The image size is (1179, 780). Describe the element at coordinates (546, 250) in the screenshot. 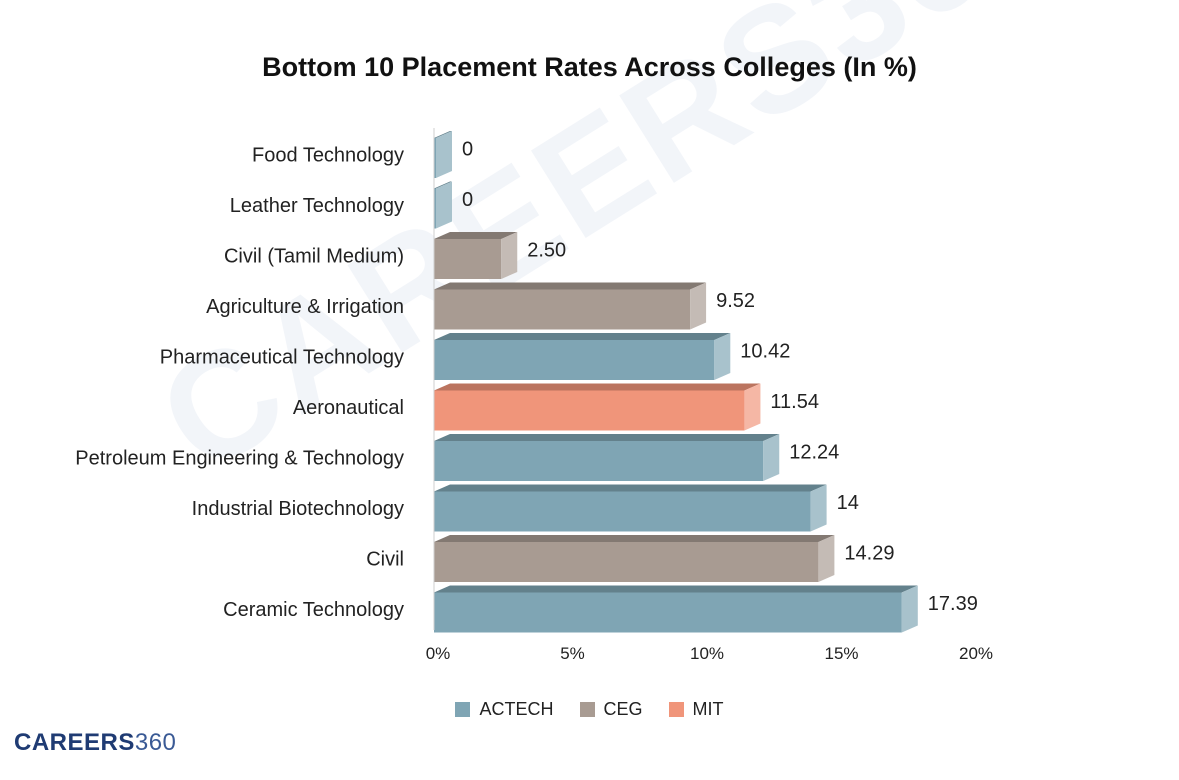

I see `data-label: 2.50` at that location.